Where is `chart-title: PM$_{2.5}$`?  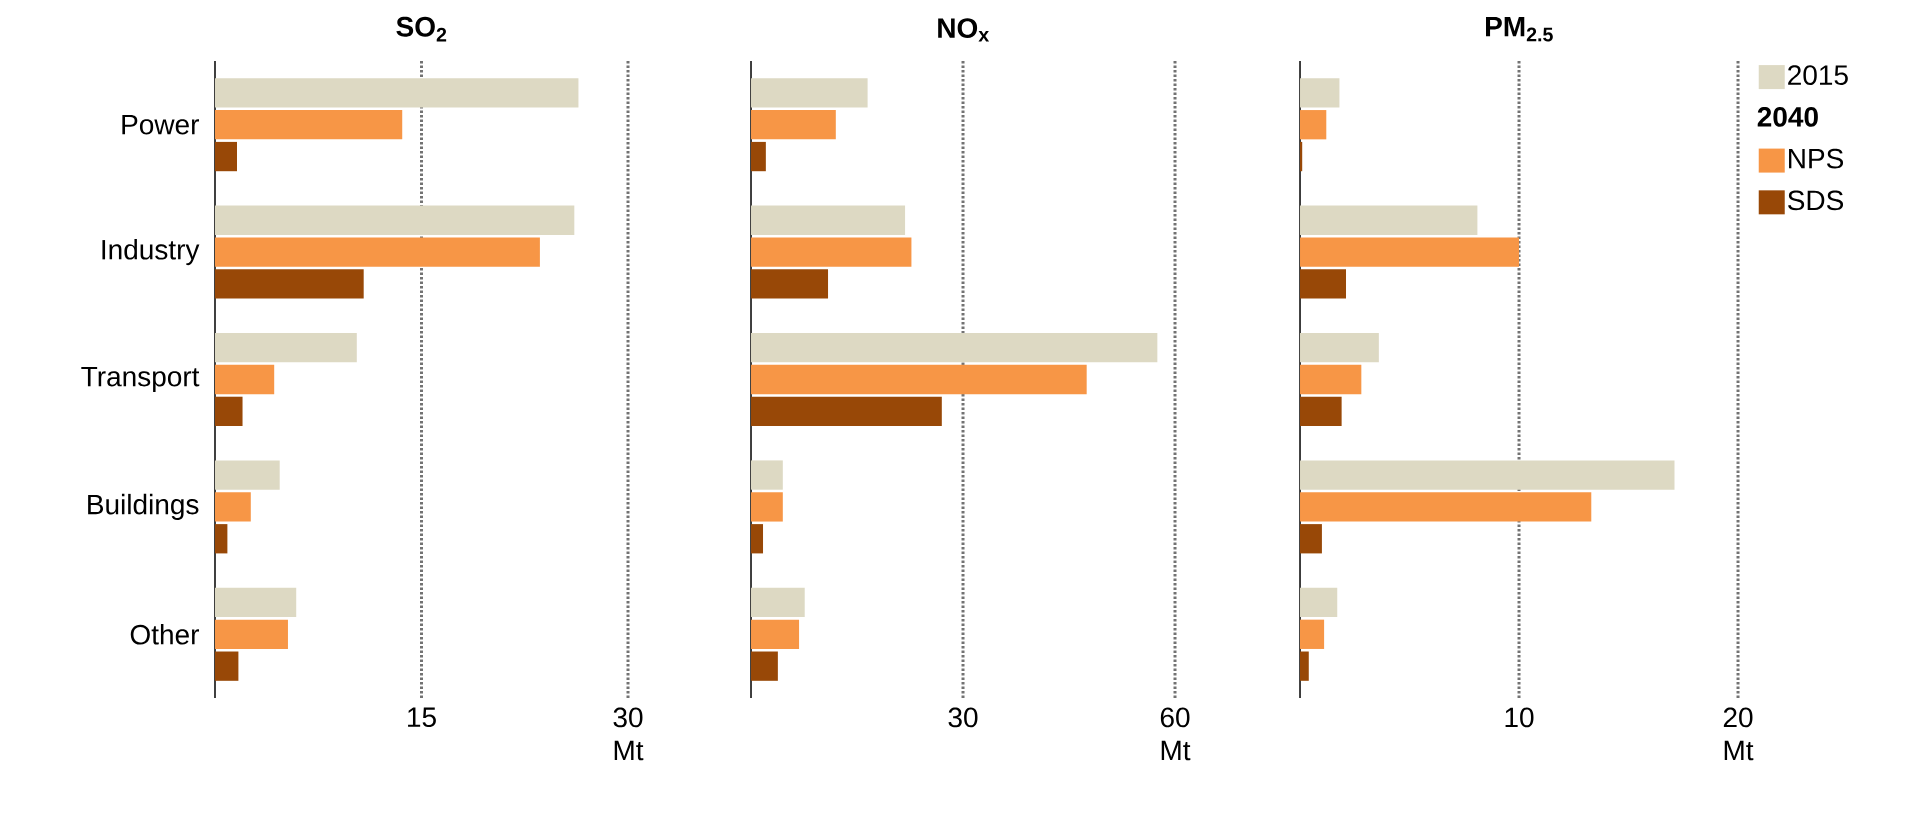
chart-title: PM$_{2.5}$ is located at coordinates (1519, 29).